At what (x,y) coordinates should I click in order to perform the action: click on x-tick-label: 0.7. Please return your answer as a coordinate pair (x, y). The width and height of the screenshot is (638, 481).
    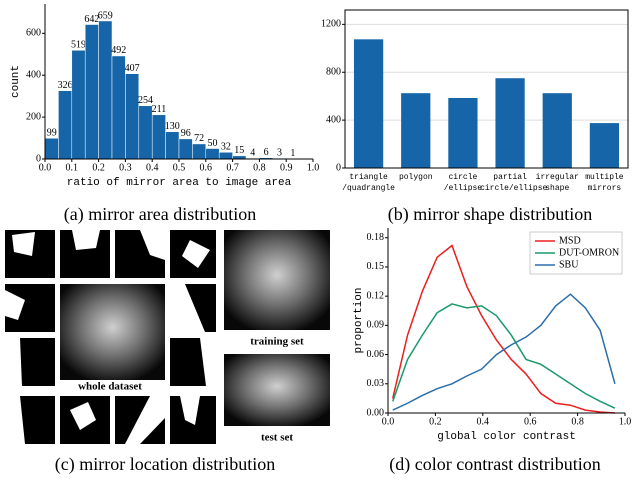
    Looking at the image, I should click on (232, 167).